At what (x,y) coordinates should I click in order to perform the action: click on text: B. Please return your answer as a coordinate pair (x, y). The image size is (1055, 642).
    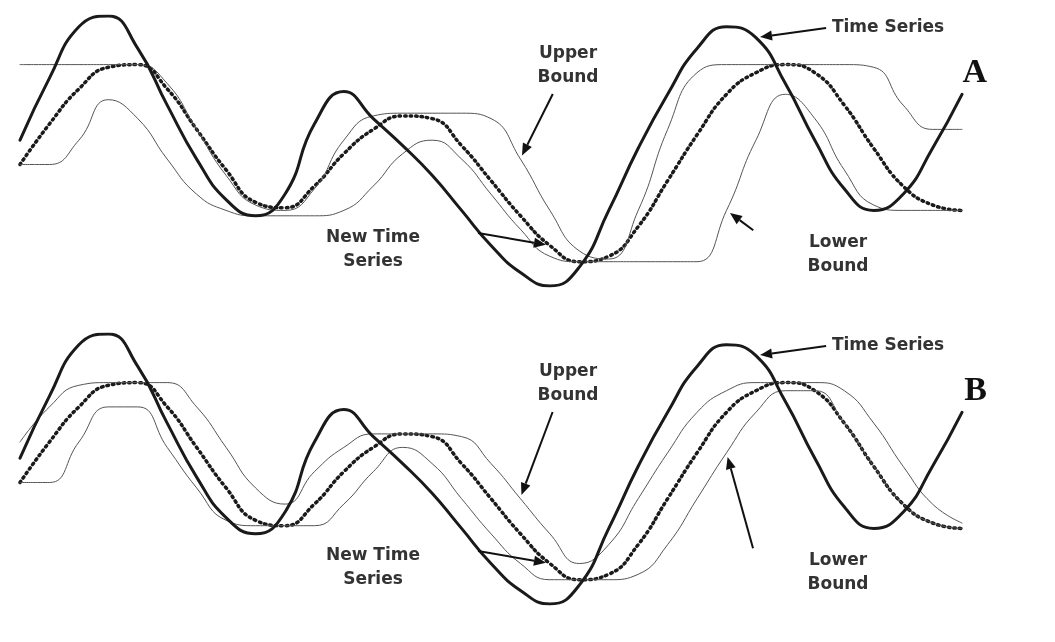
    Looking at the image, I should click on (976, 388).